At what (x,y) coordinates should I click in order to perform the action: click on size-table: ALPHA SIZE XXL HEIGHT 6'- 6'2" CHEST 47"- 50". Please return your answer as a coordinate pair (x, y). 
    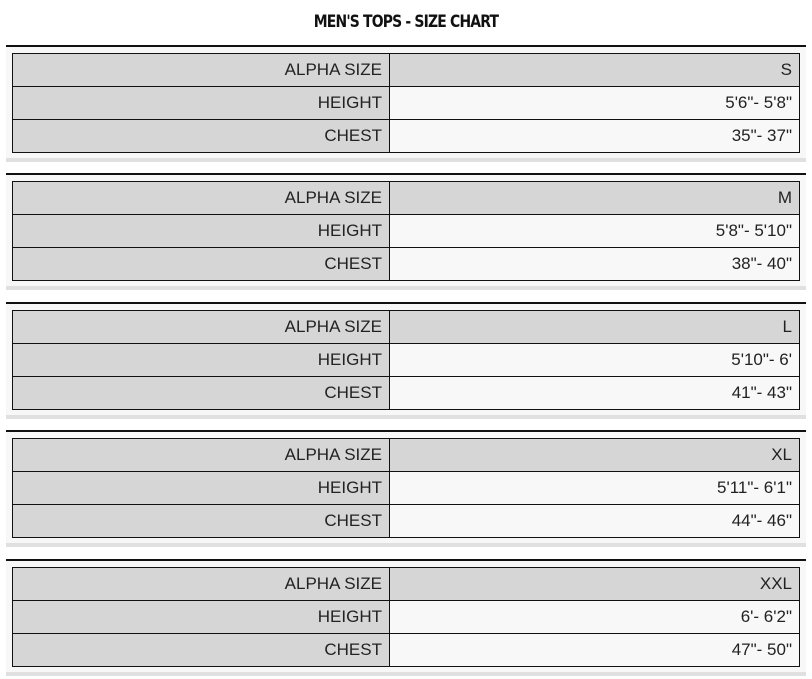
    Looking at the image, I should click on (406, 617).